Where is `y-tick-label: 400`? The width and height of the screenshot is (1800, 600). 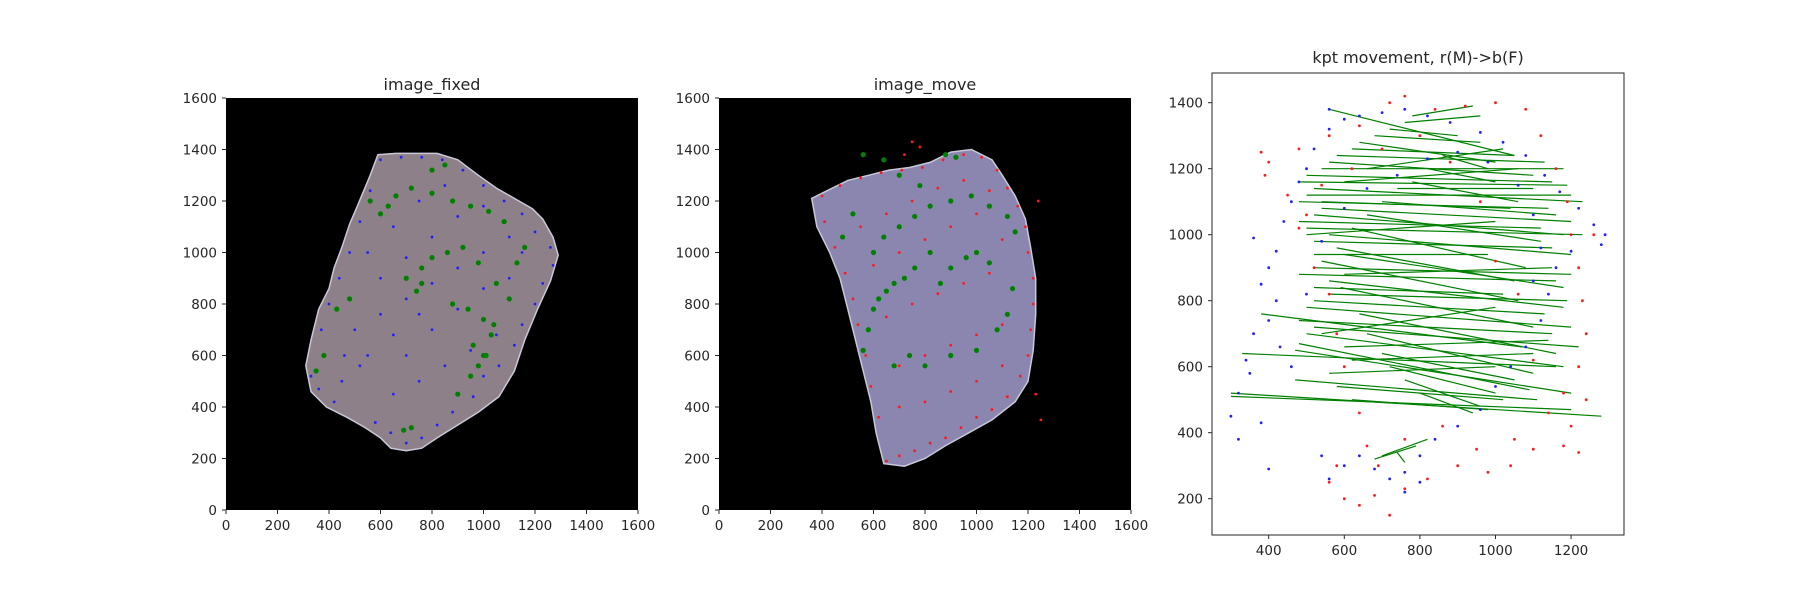 y-tick-label: 400 is located at coordinates (697, 408).